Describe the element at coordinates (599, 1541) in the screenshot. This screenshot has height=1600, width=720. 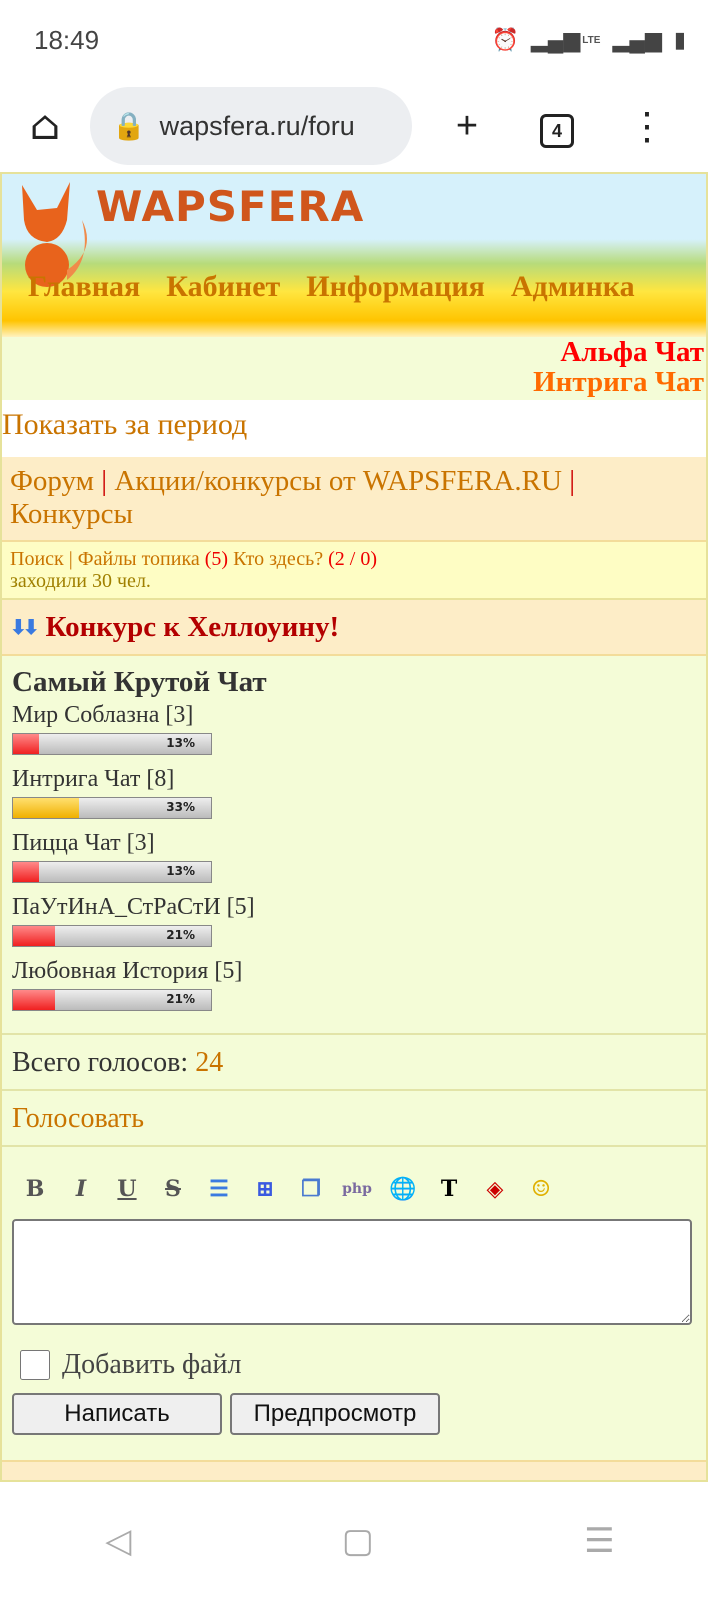
I see `recents-icon: ☰` at that location.